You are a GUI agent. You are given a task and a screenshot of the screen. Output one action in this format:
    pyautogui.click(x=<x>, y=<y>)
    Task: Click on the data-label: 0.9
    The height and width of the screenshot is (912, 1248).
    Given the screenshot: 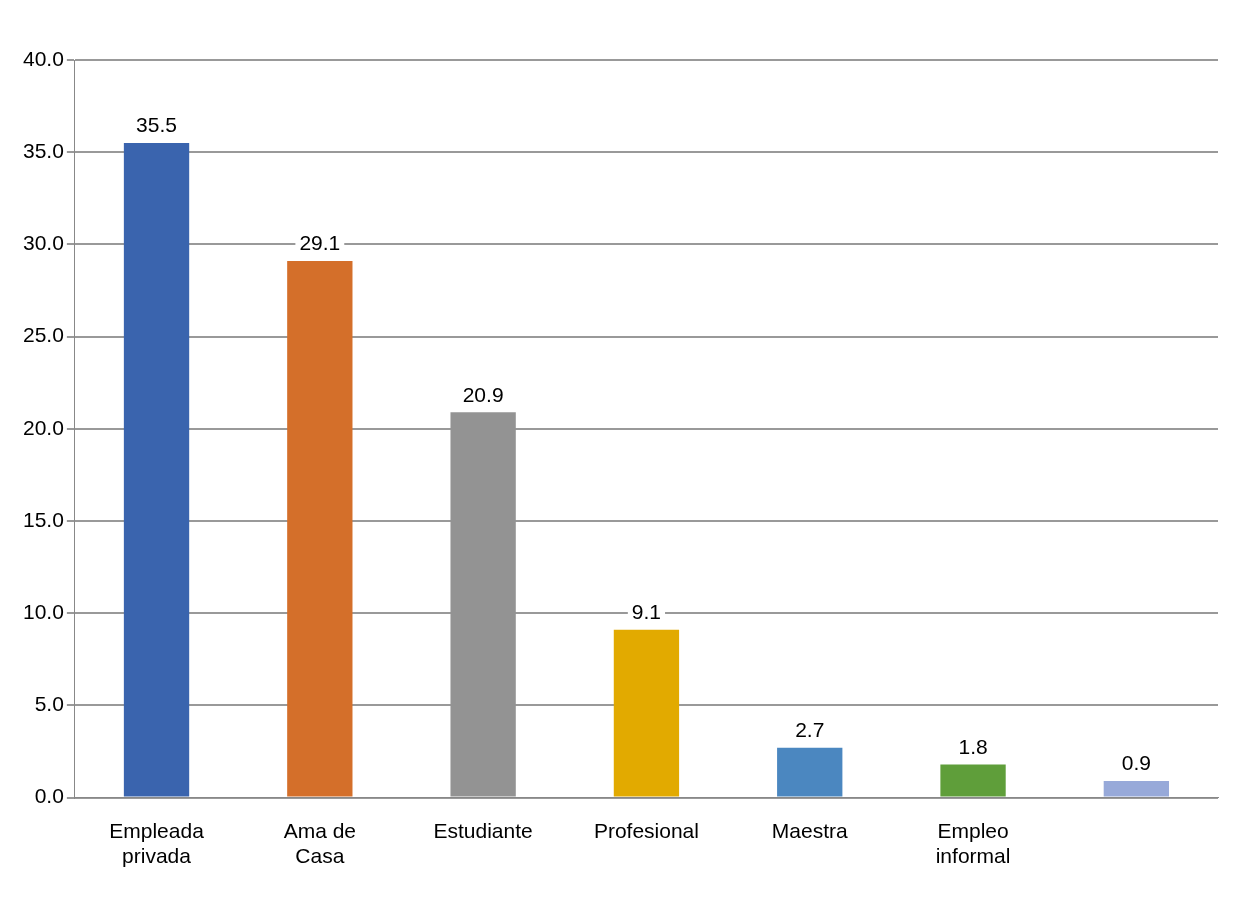 What is the action you would take?
    pyautogui.click(x=1136, y=763)
    